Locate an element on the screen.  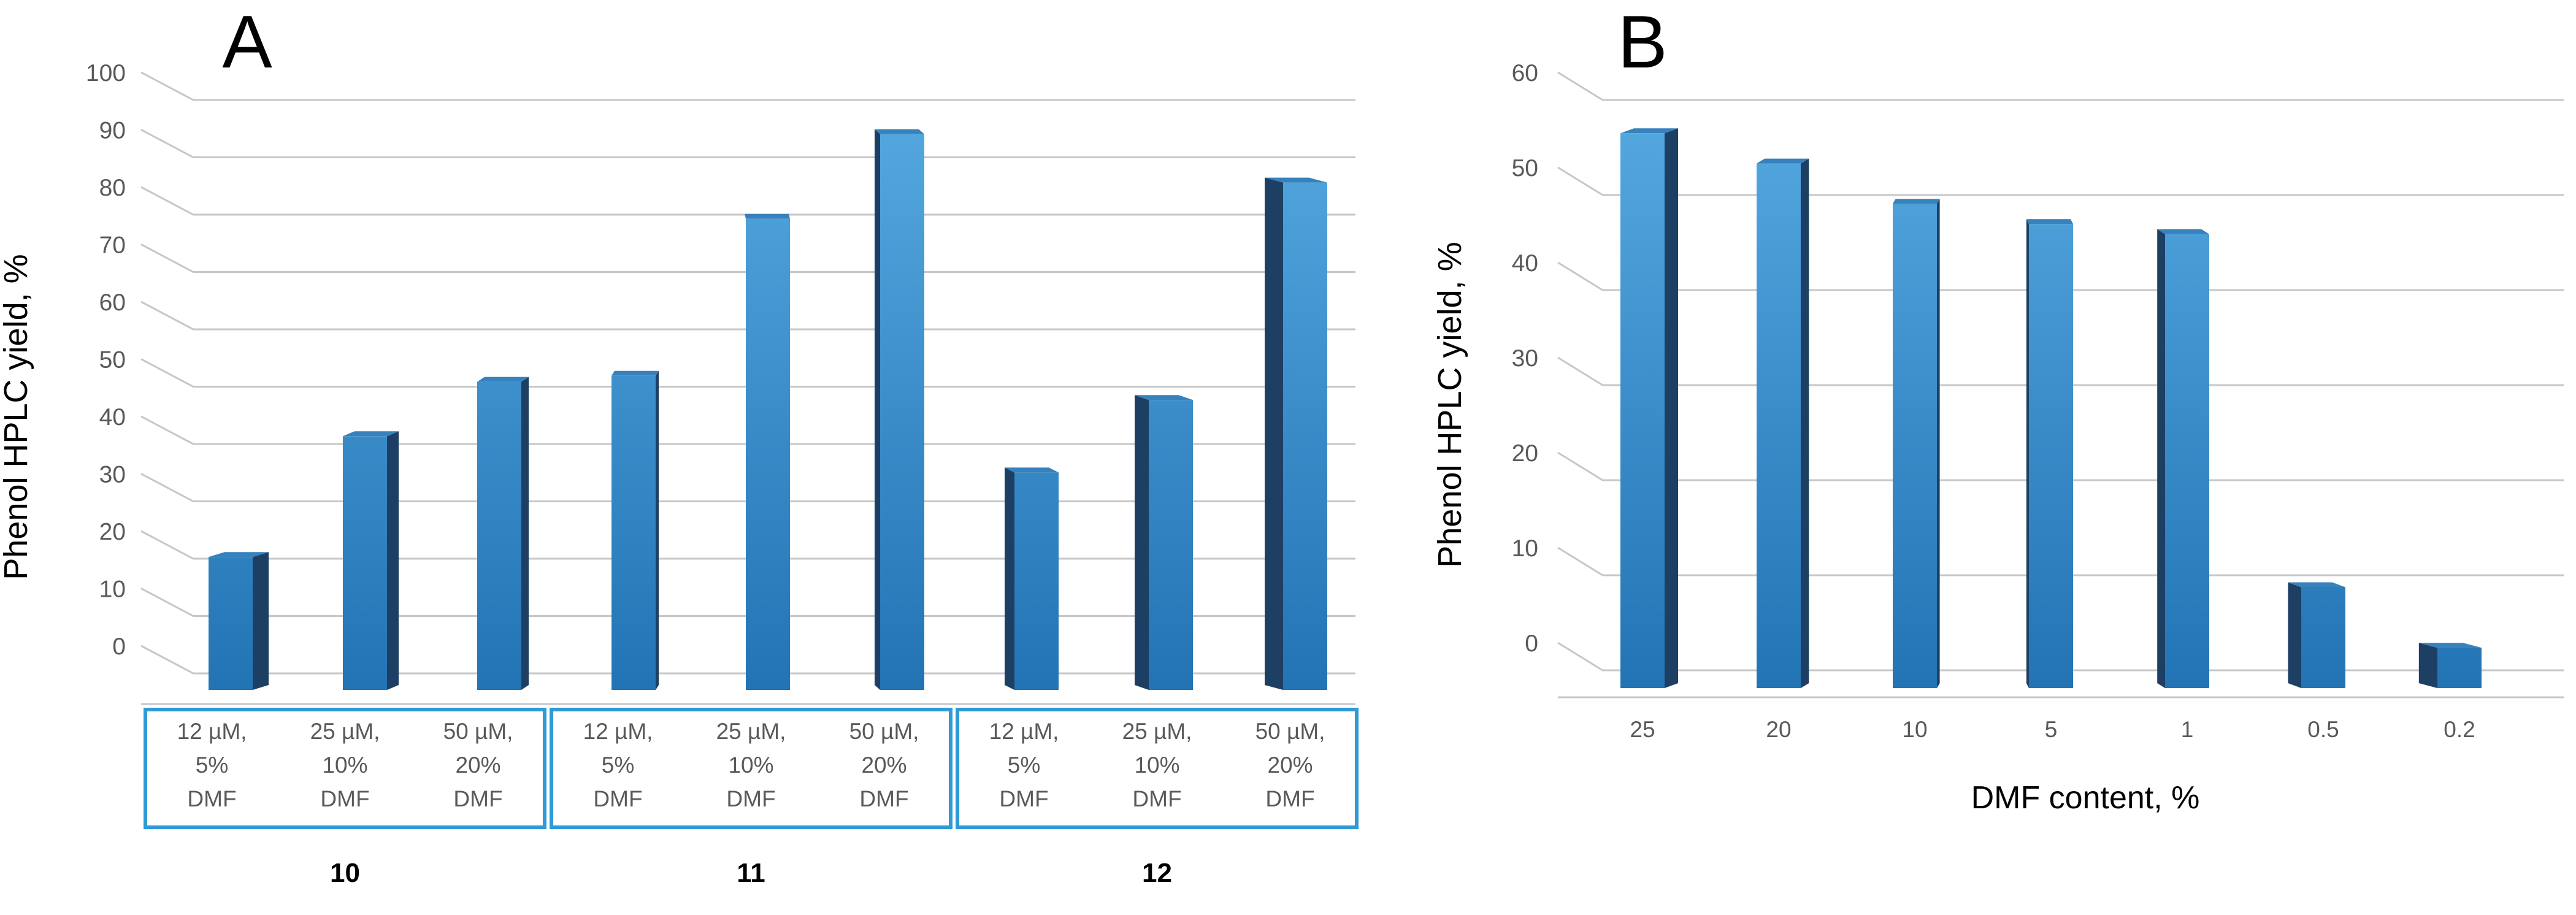
svg-text: 1 is located at coordinates (2187, 730).